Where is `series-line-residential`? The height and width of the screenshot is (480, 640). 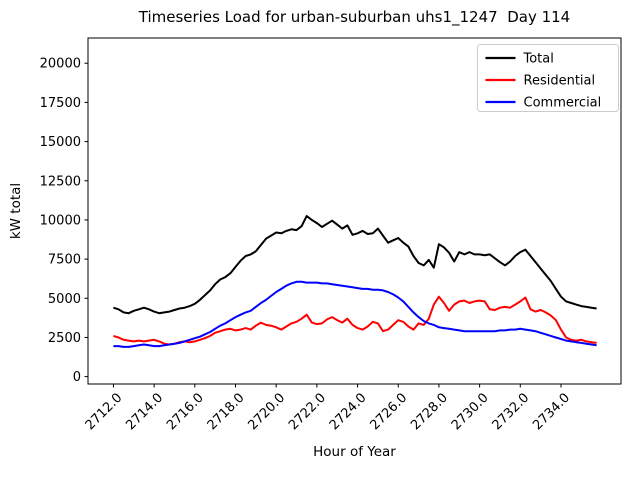 series-line-residential is located at coordinates (355, 320).